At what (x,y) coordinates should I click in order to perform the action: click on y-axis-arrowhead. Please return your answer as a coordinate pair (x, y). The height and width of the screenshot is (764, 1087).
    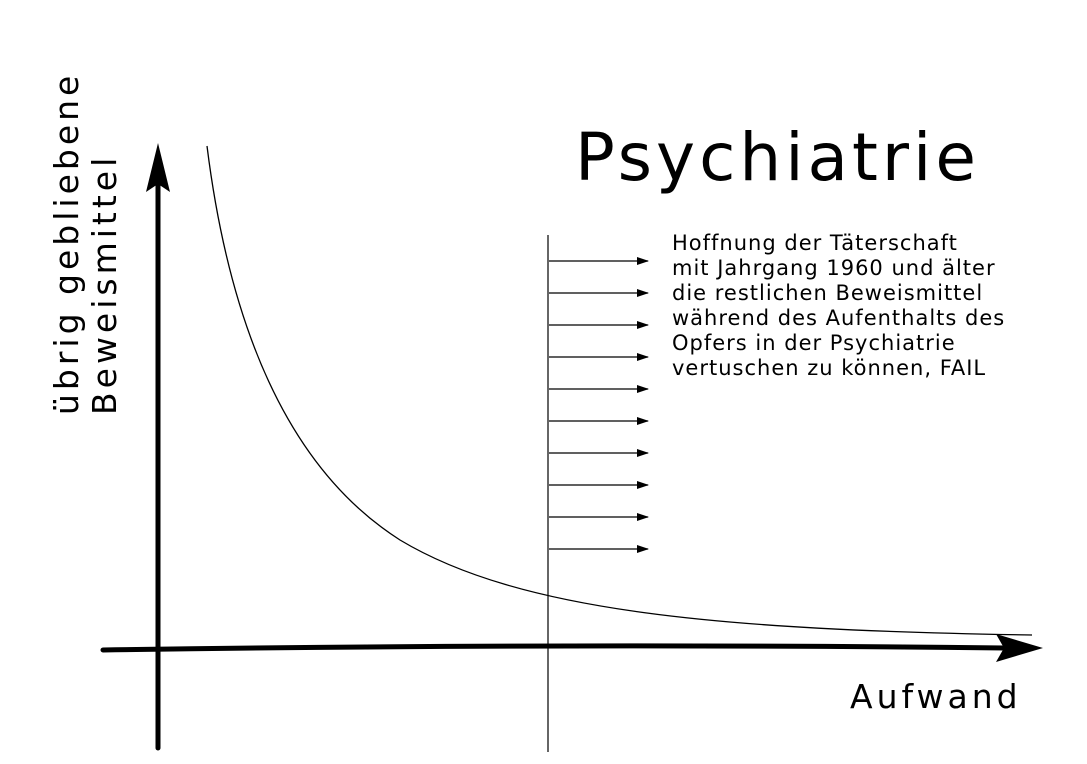
    Looking at the image, I should click on (158, 167).